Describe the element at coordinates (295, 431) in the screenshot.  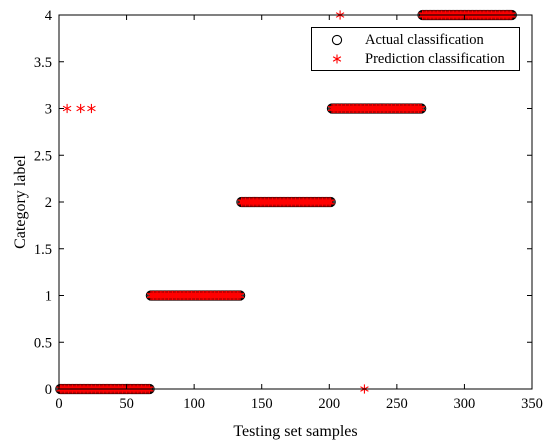
I see `x-axis-label: Testing set samples` at that location.